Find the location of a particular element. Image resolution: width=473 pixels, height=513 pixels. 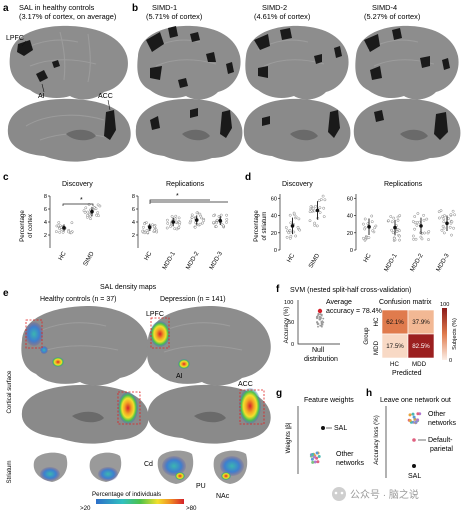

h-label-dp-1: Default- is located at coordinates (440, 440).